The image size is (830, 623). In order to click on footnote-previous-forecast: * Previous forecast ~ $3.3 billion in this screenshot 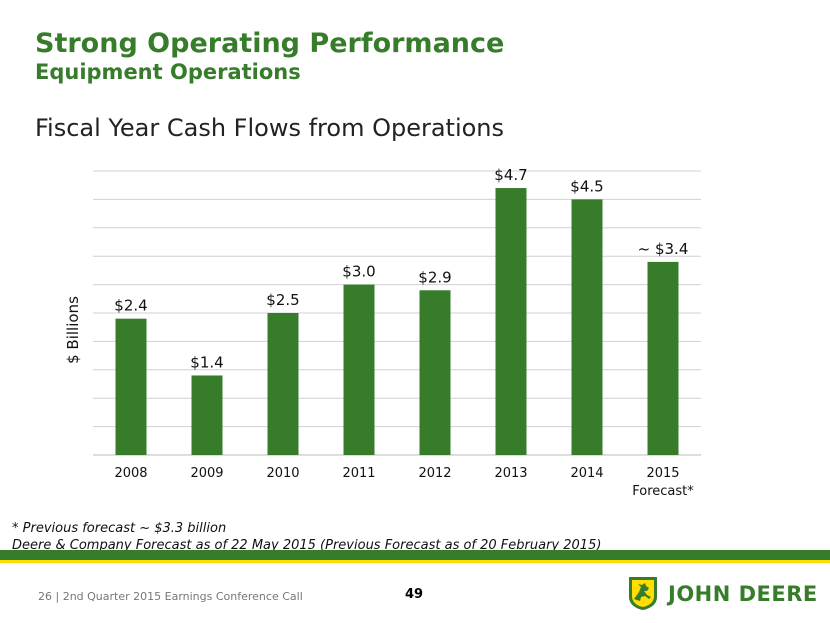, I will do `click(119, 528)`.